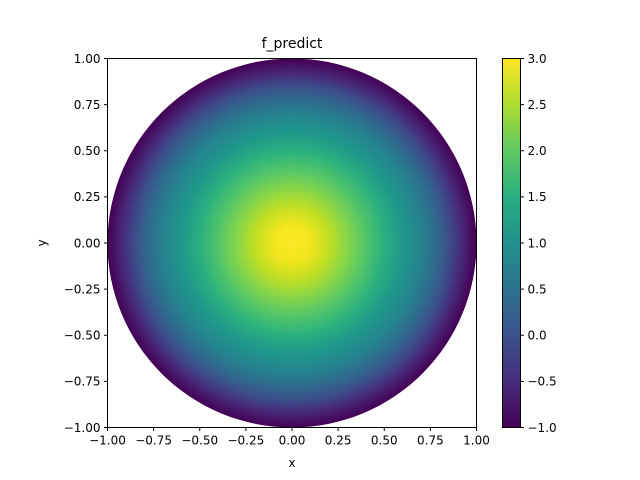 This screenshot has width=640, height=480. I want to click on x-tick-label: 0.75, so click(430, 441).